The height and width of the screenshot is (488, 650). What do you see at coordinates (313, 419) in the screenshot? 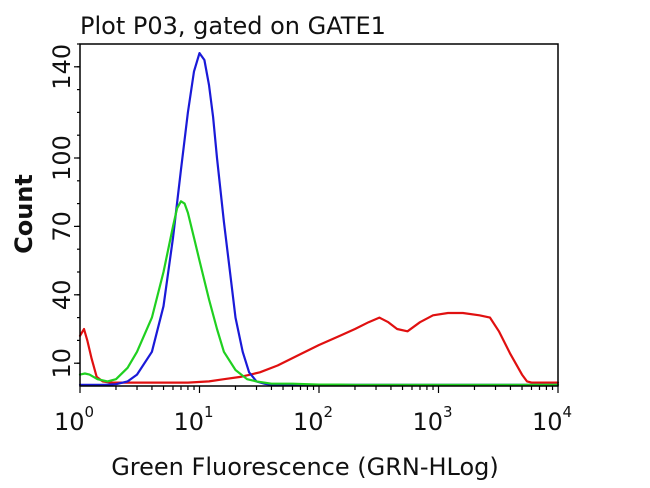
I see `x-tick-label: 10²` at bounding box center [313, 419].